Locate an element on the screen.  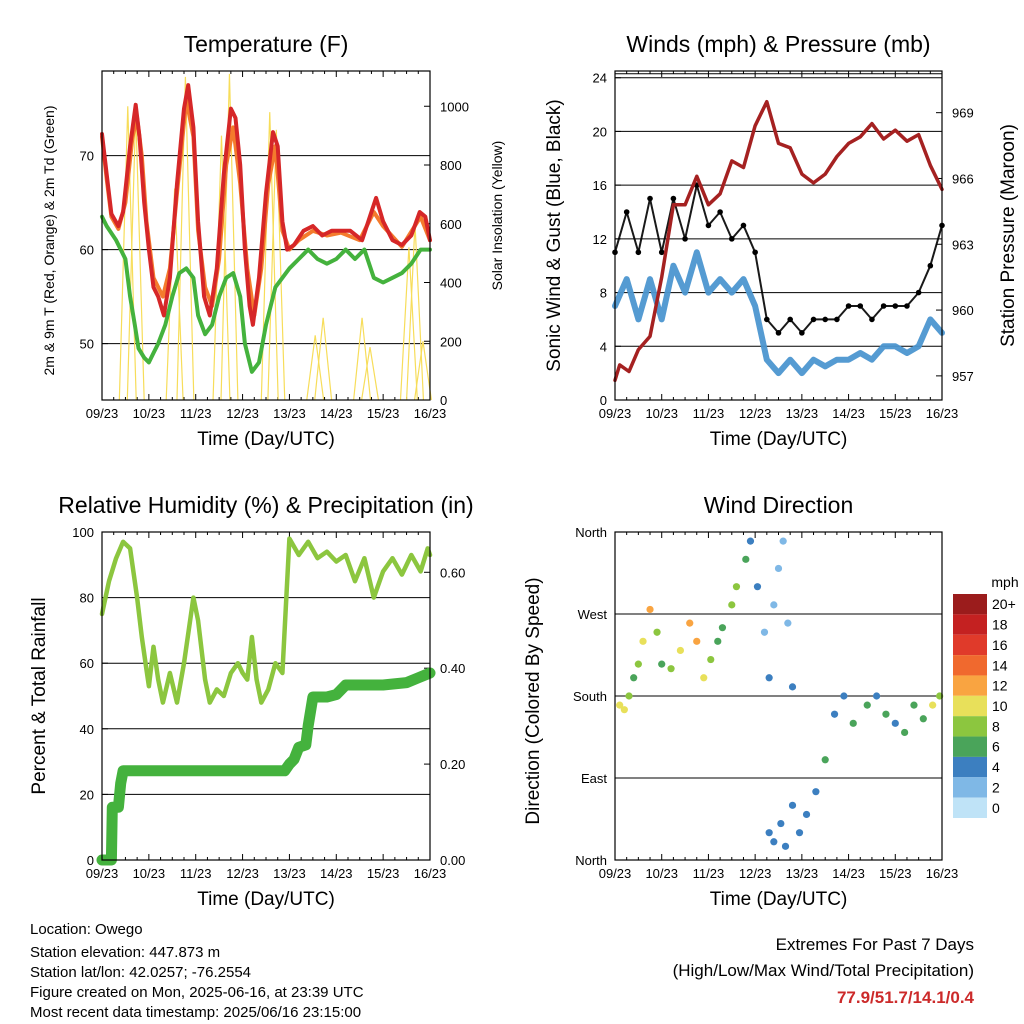
y-tick-label: North is located at coordinates (591, 860).